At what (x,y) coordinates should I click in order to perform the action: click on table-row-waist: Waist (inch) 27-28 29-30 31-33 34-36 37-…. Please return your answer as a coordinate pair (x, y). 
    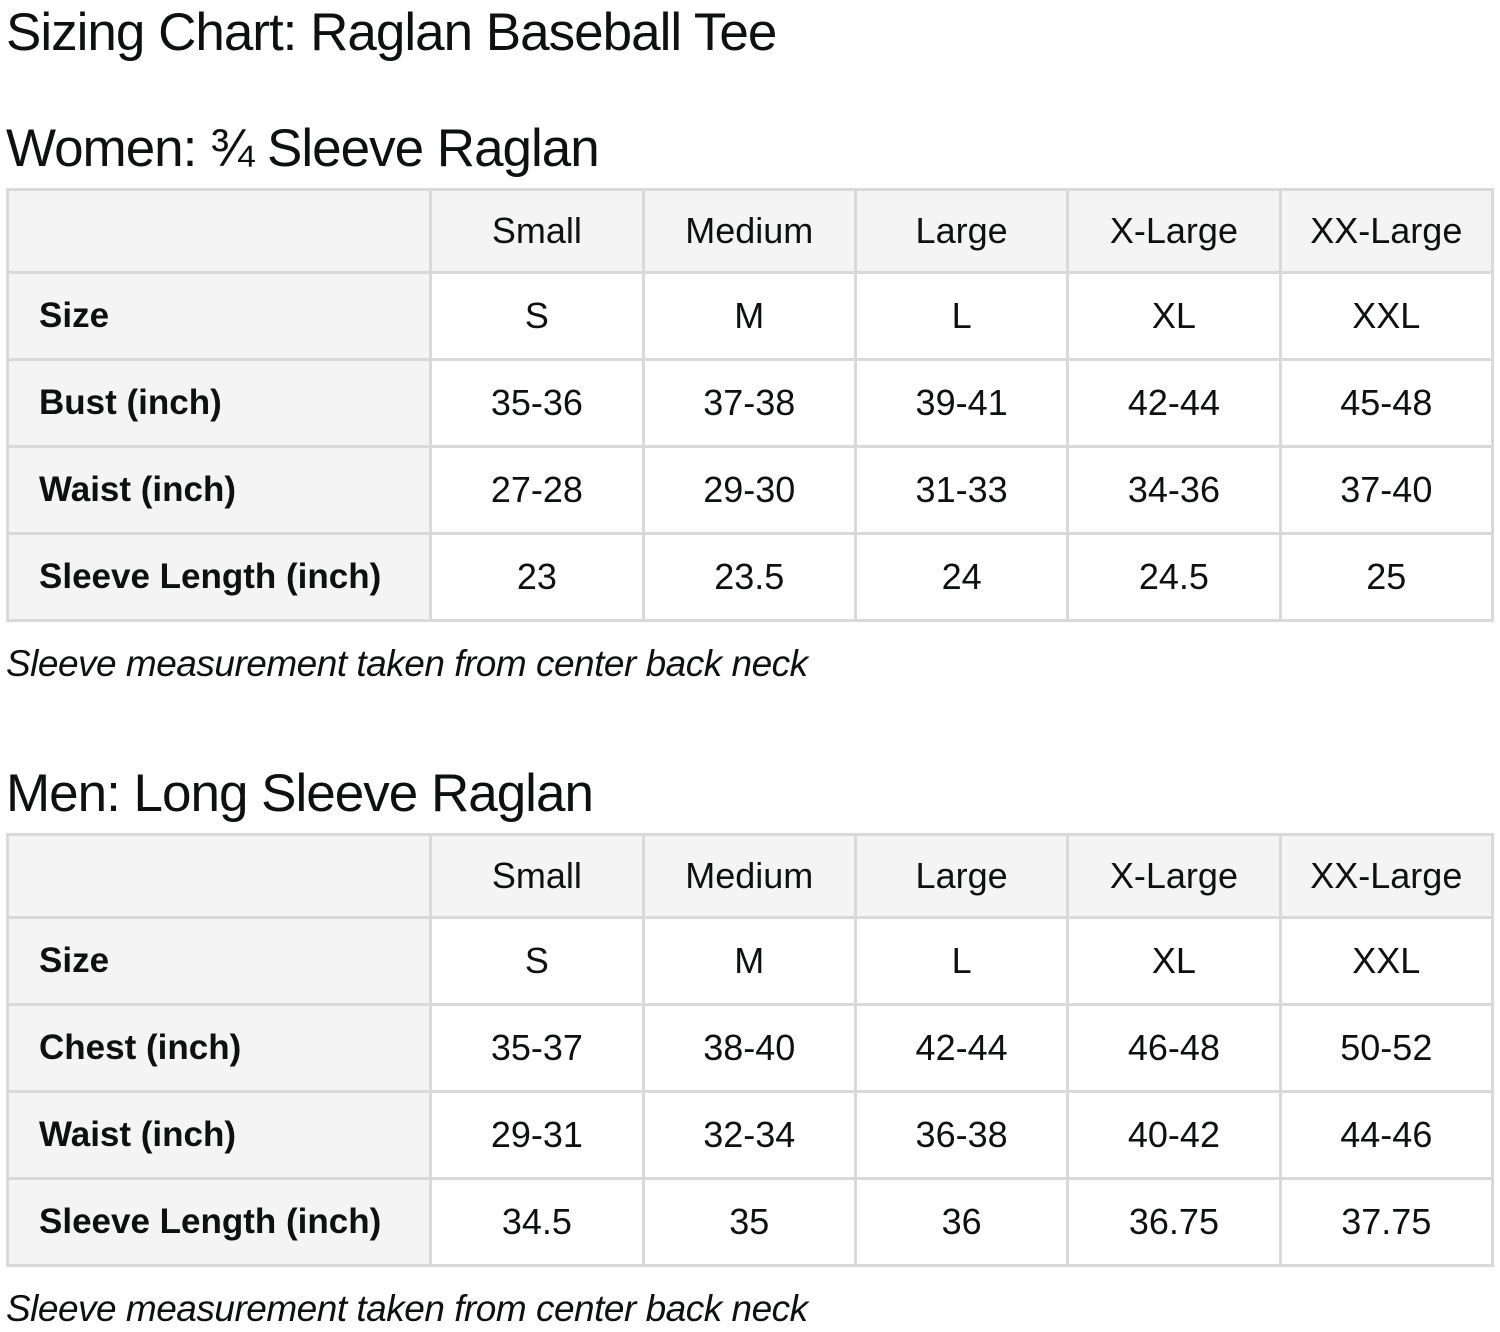
    Looking at the image, I should click on (750, 489).